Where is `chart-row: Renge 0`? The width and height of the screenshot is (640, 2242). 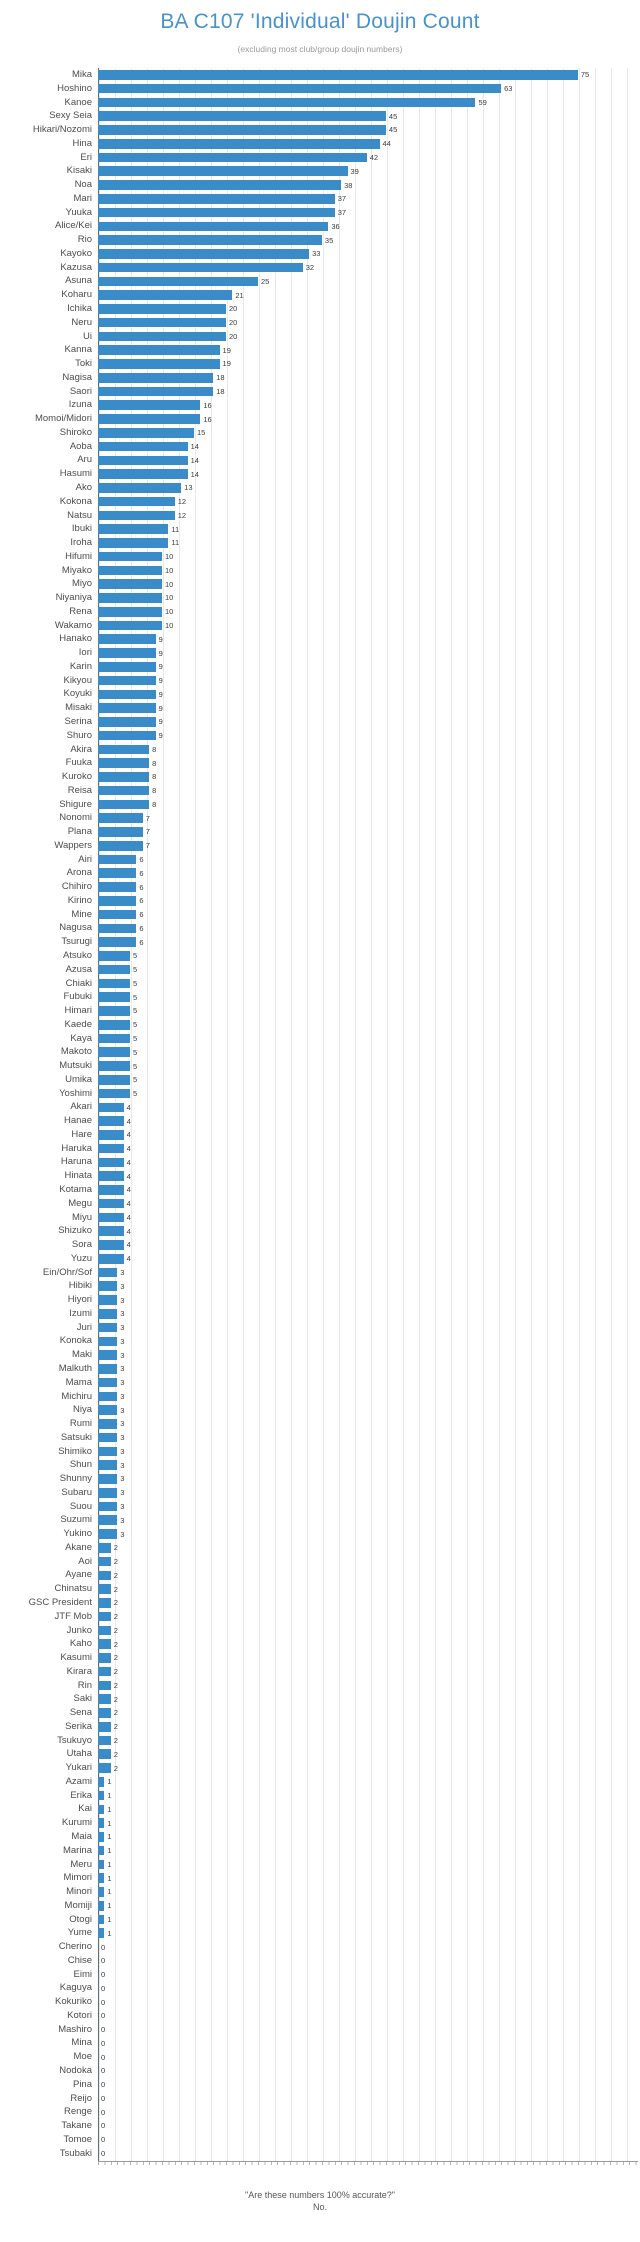 chart-row: Renge 0 is located at coordinates (320, 2112).